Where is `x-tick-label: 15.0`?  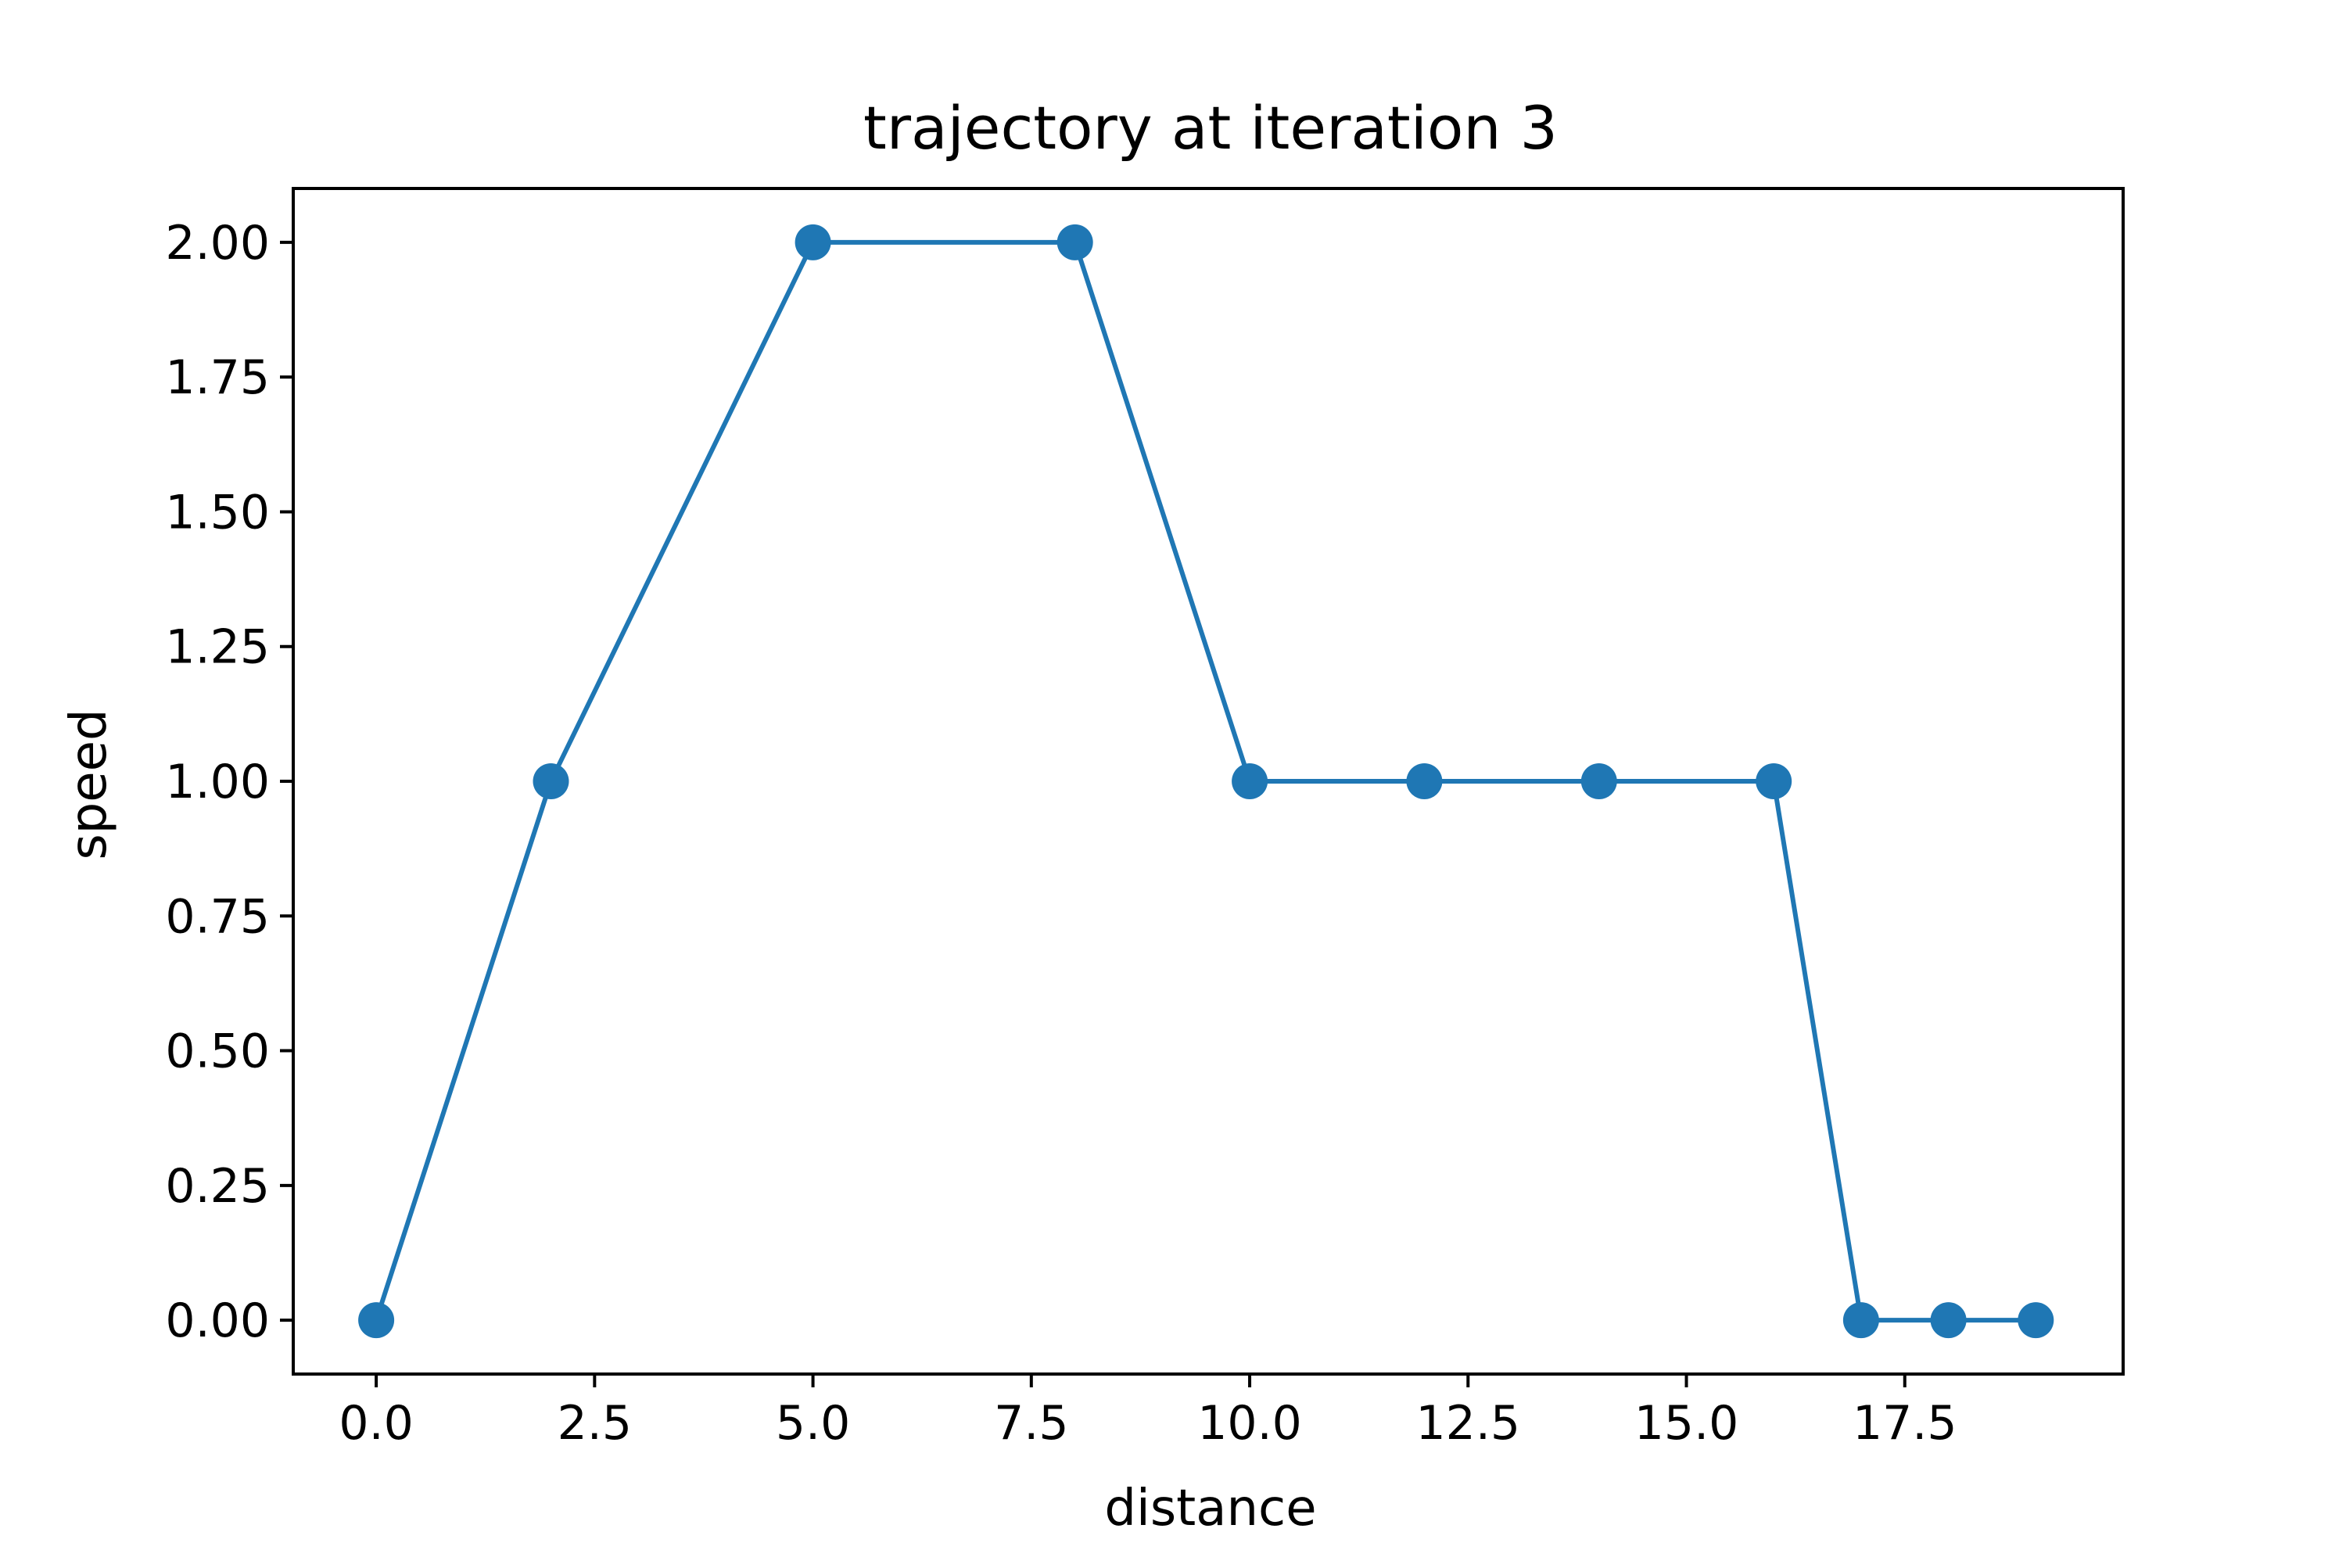
x-tick-label: 15.0 is located at coordinates (1686, 1423).